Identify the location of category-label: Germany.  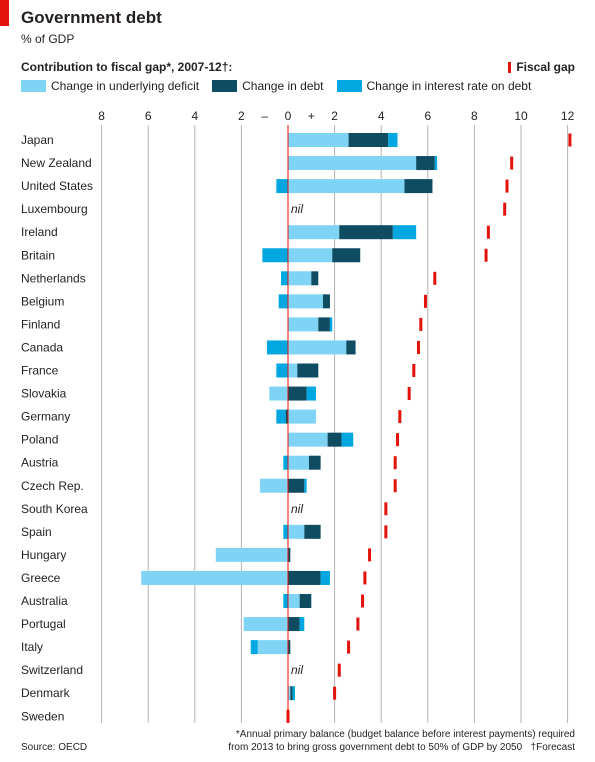
(45, 417).